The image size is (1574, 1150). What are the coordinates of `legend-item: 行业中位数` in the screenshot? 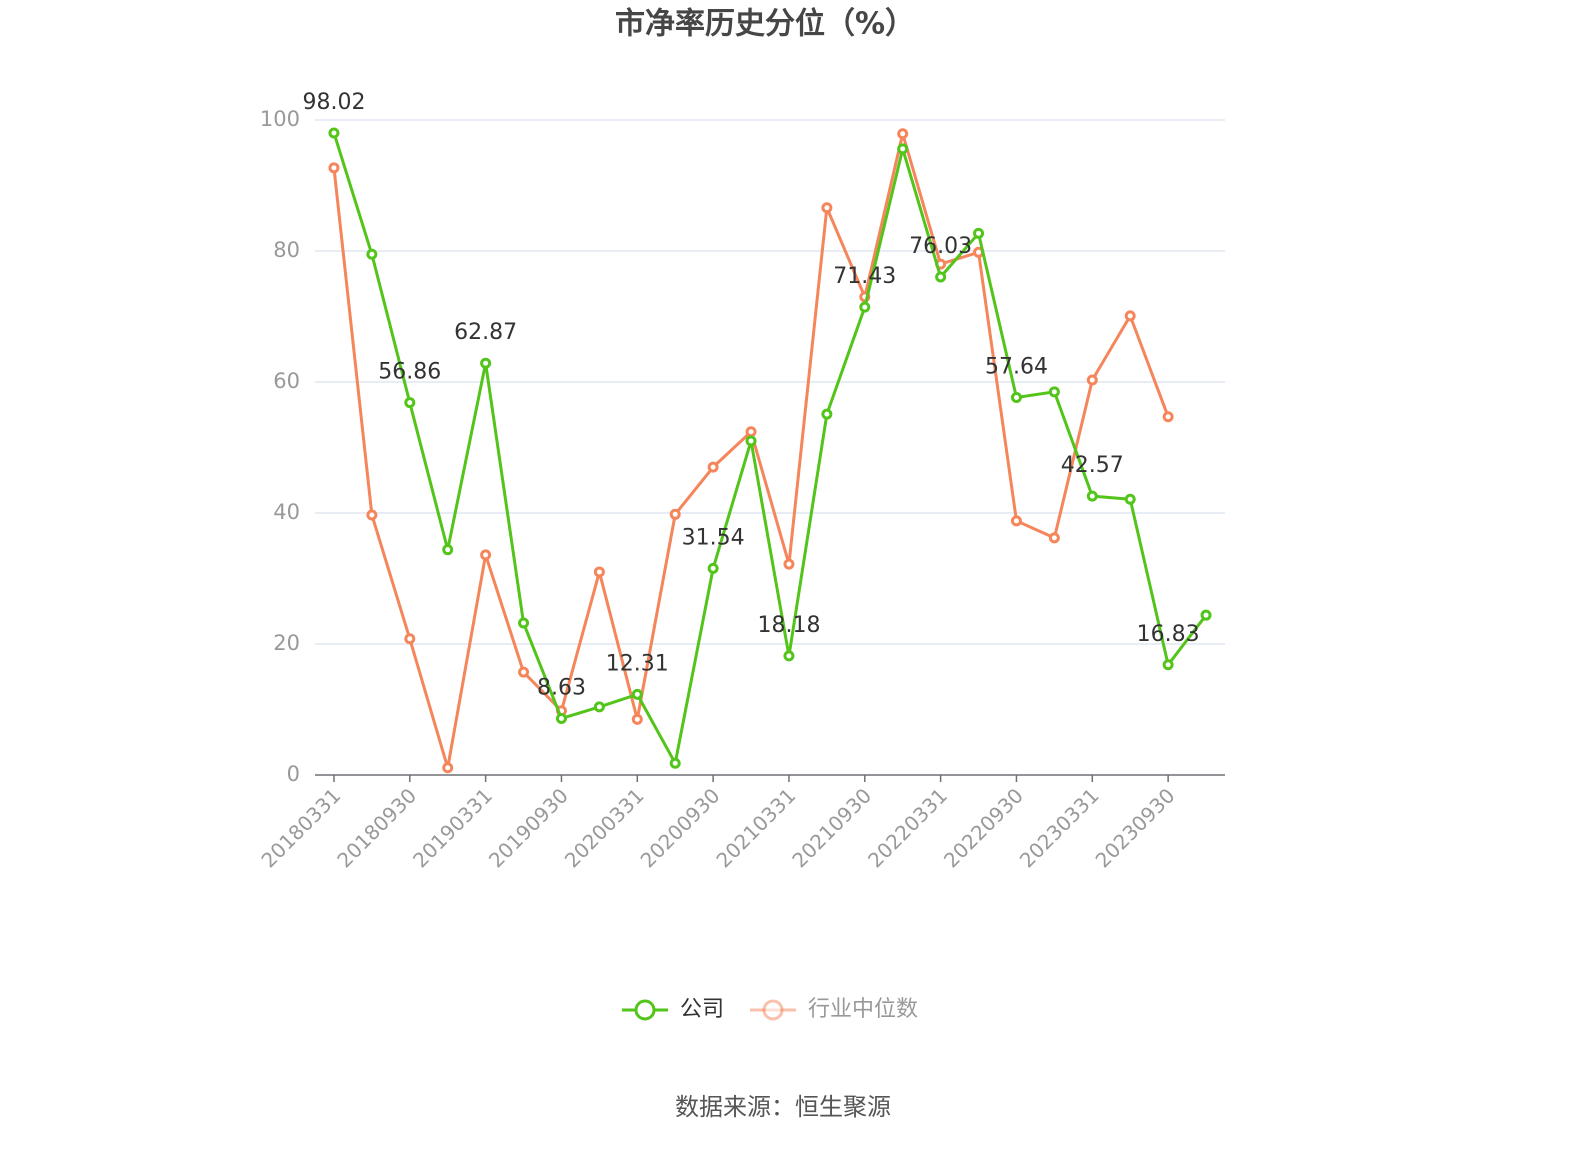 It's located at (834, 1009).